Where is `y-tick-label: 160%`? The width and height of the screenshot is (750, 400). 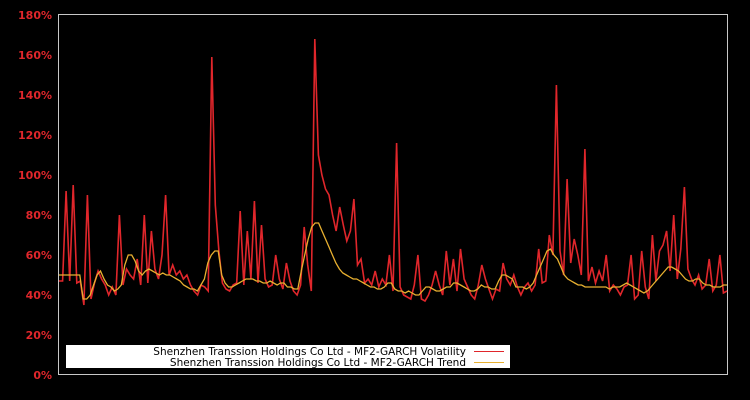 y-tick-label: 160% is located at coordinates (35, 55).